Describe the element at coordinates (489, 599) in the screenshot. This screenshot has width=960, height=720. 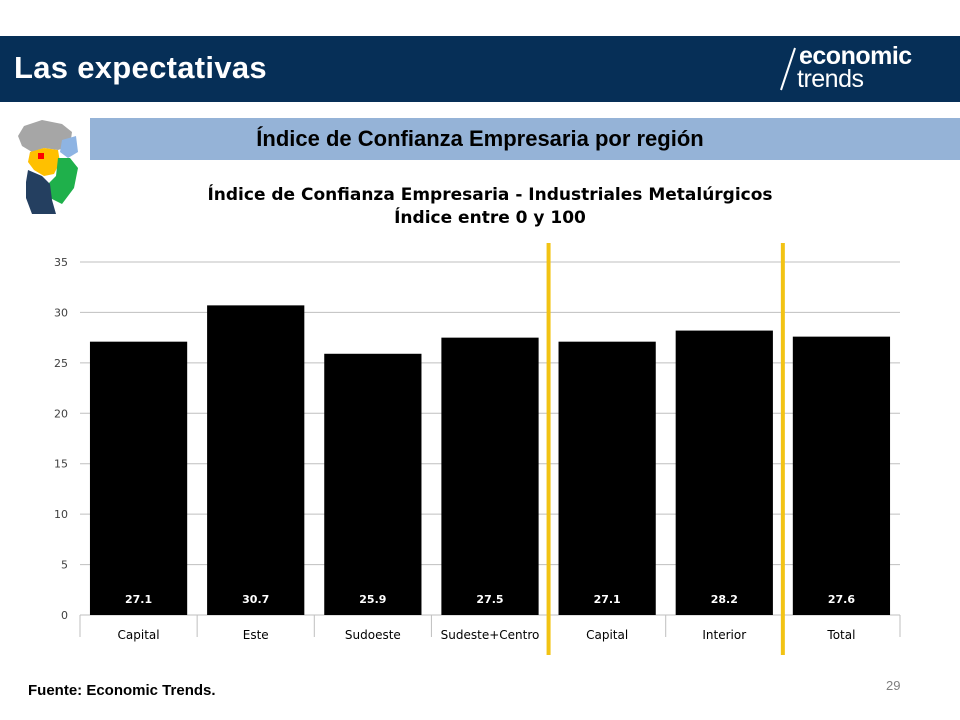
I see `data-label: 27.5` at that location.